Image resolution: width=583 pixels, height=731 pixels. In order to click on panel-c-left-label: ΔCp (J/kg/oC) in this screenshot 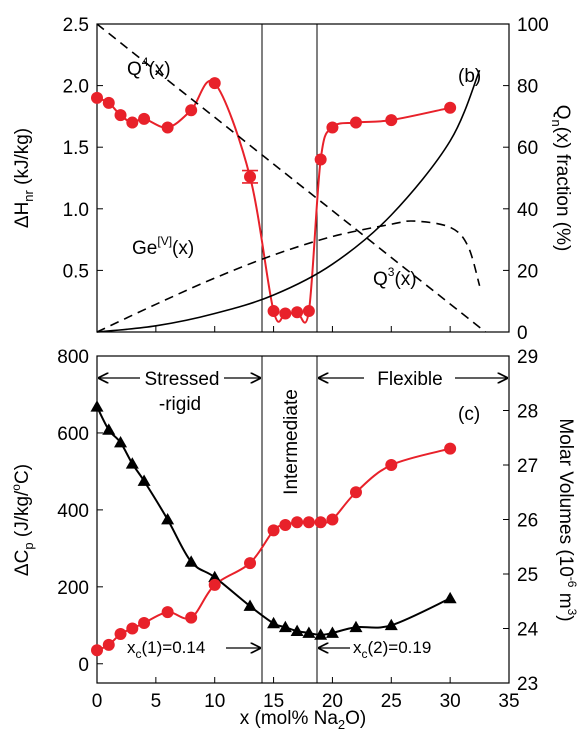, I will do `click(22, 520)`.